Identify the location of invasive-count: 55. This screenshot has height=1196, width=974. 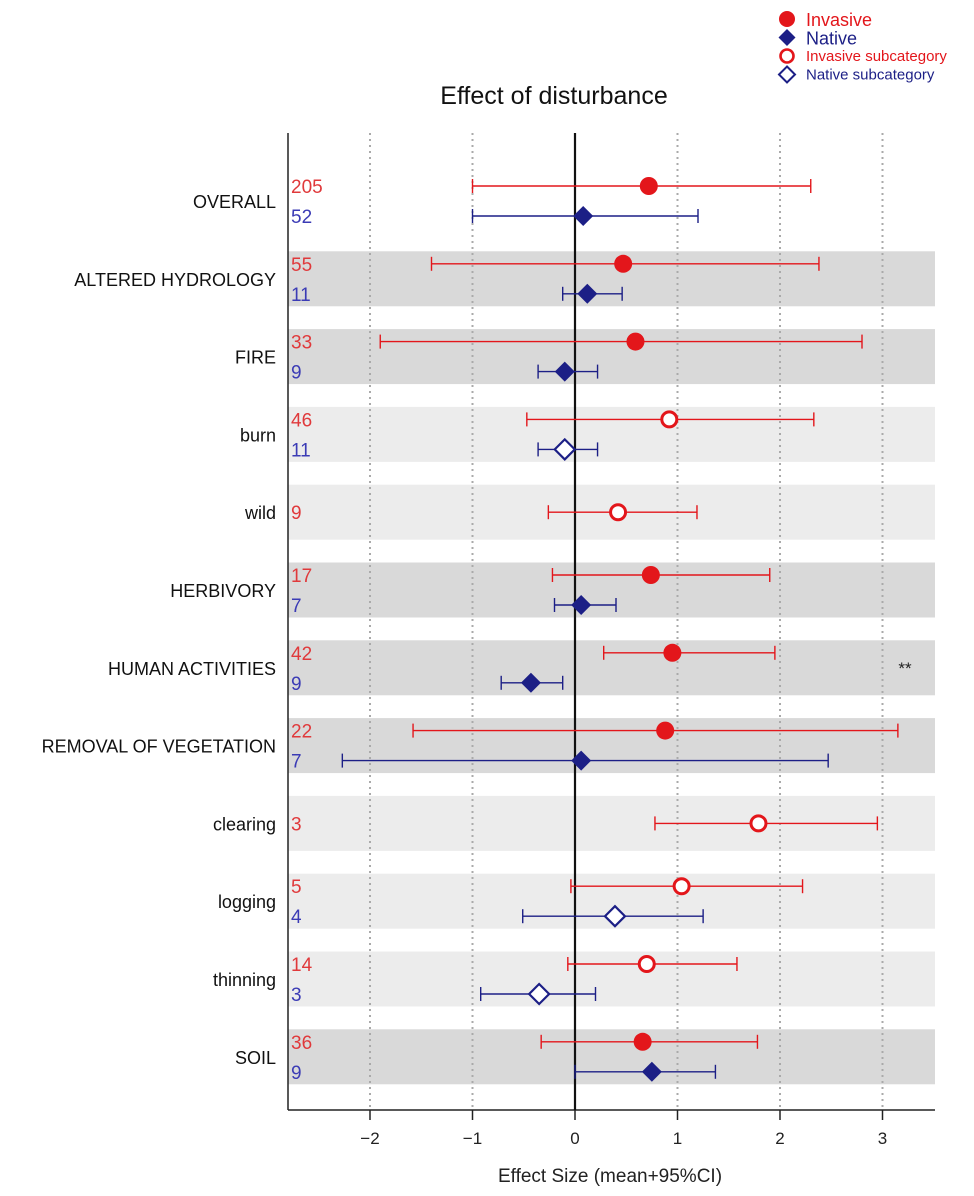
(301, 265).